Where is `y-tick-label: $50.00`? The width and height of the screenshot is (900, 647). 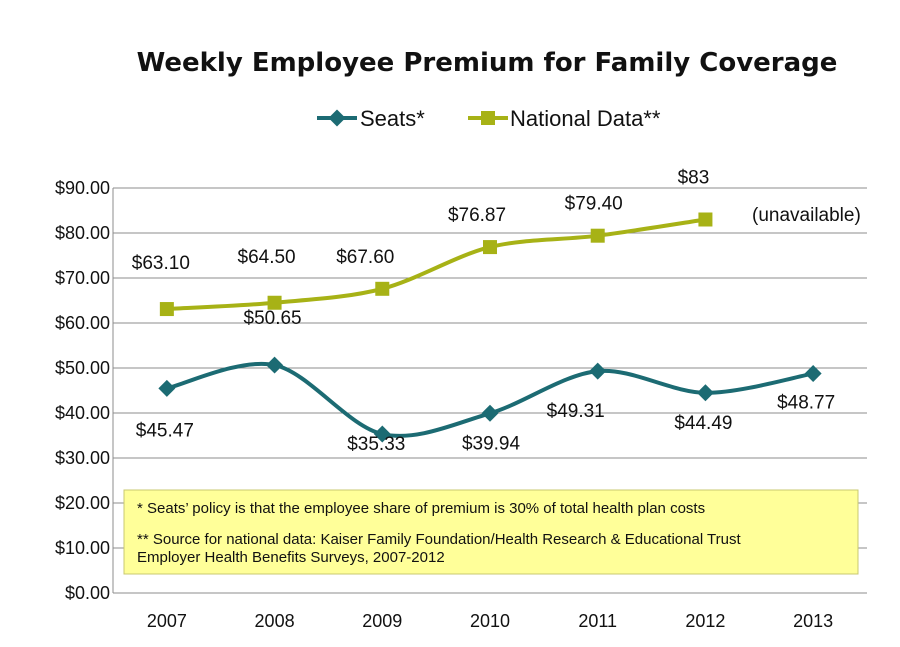 y-tick-label: $50.00 is located at coordinates (82, 368).